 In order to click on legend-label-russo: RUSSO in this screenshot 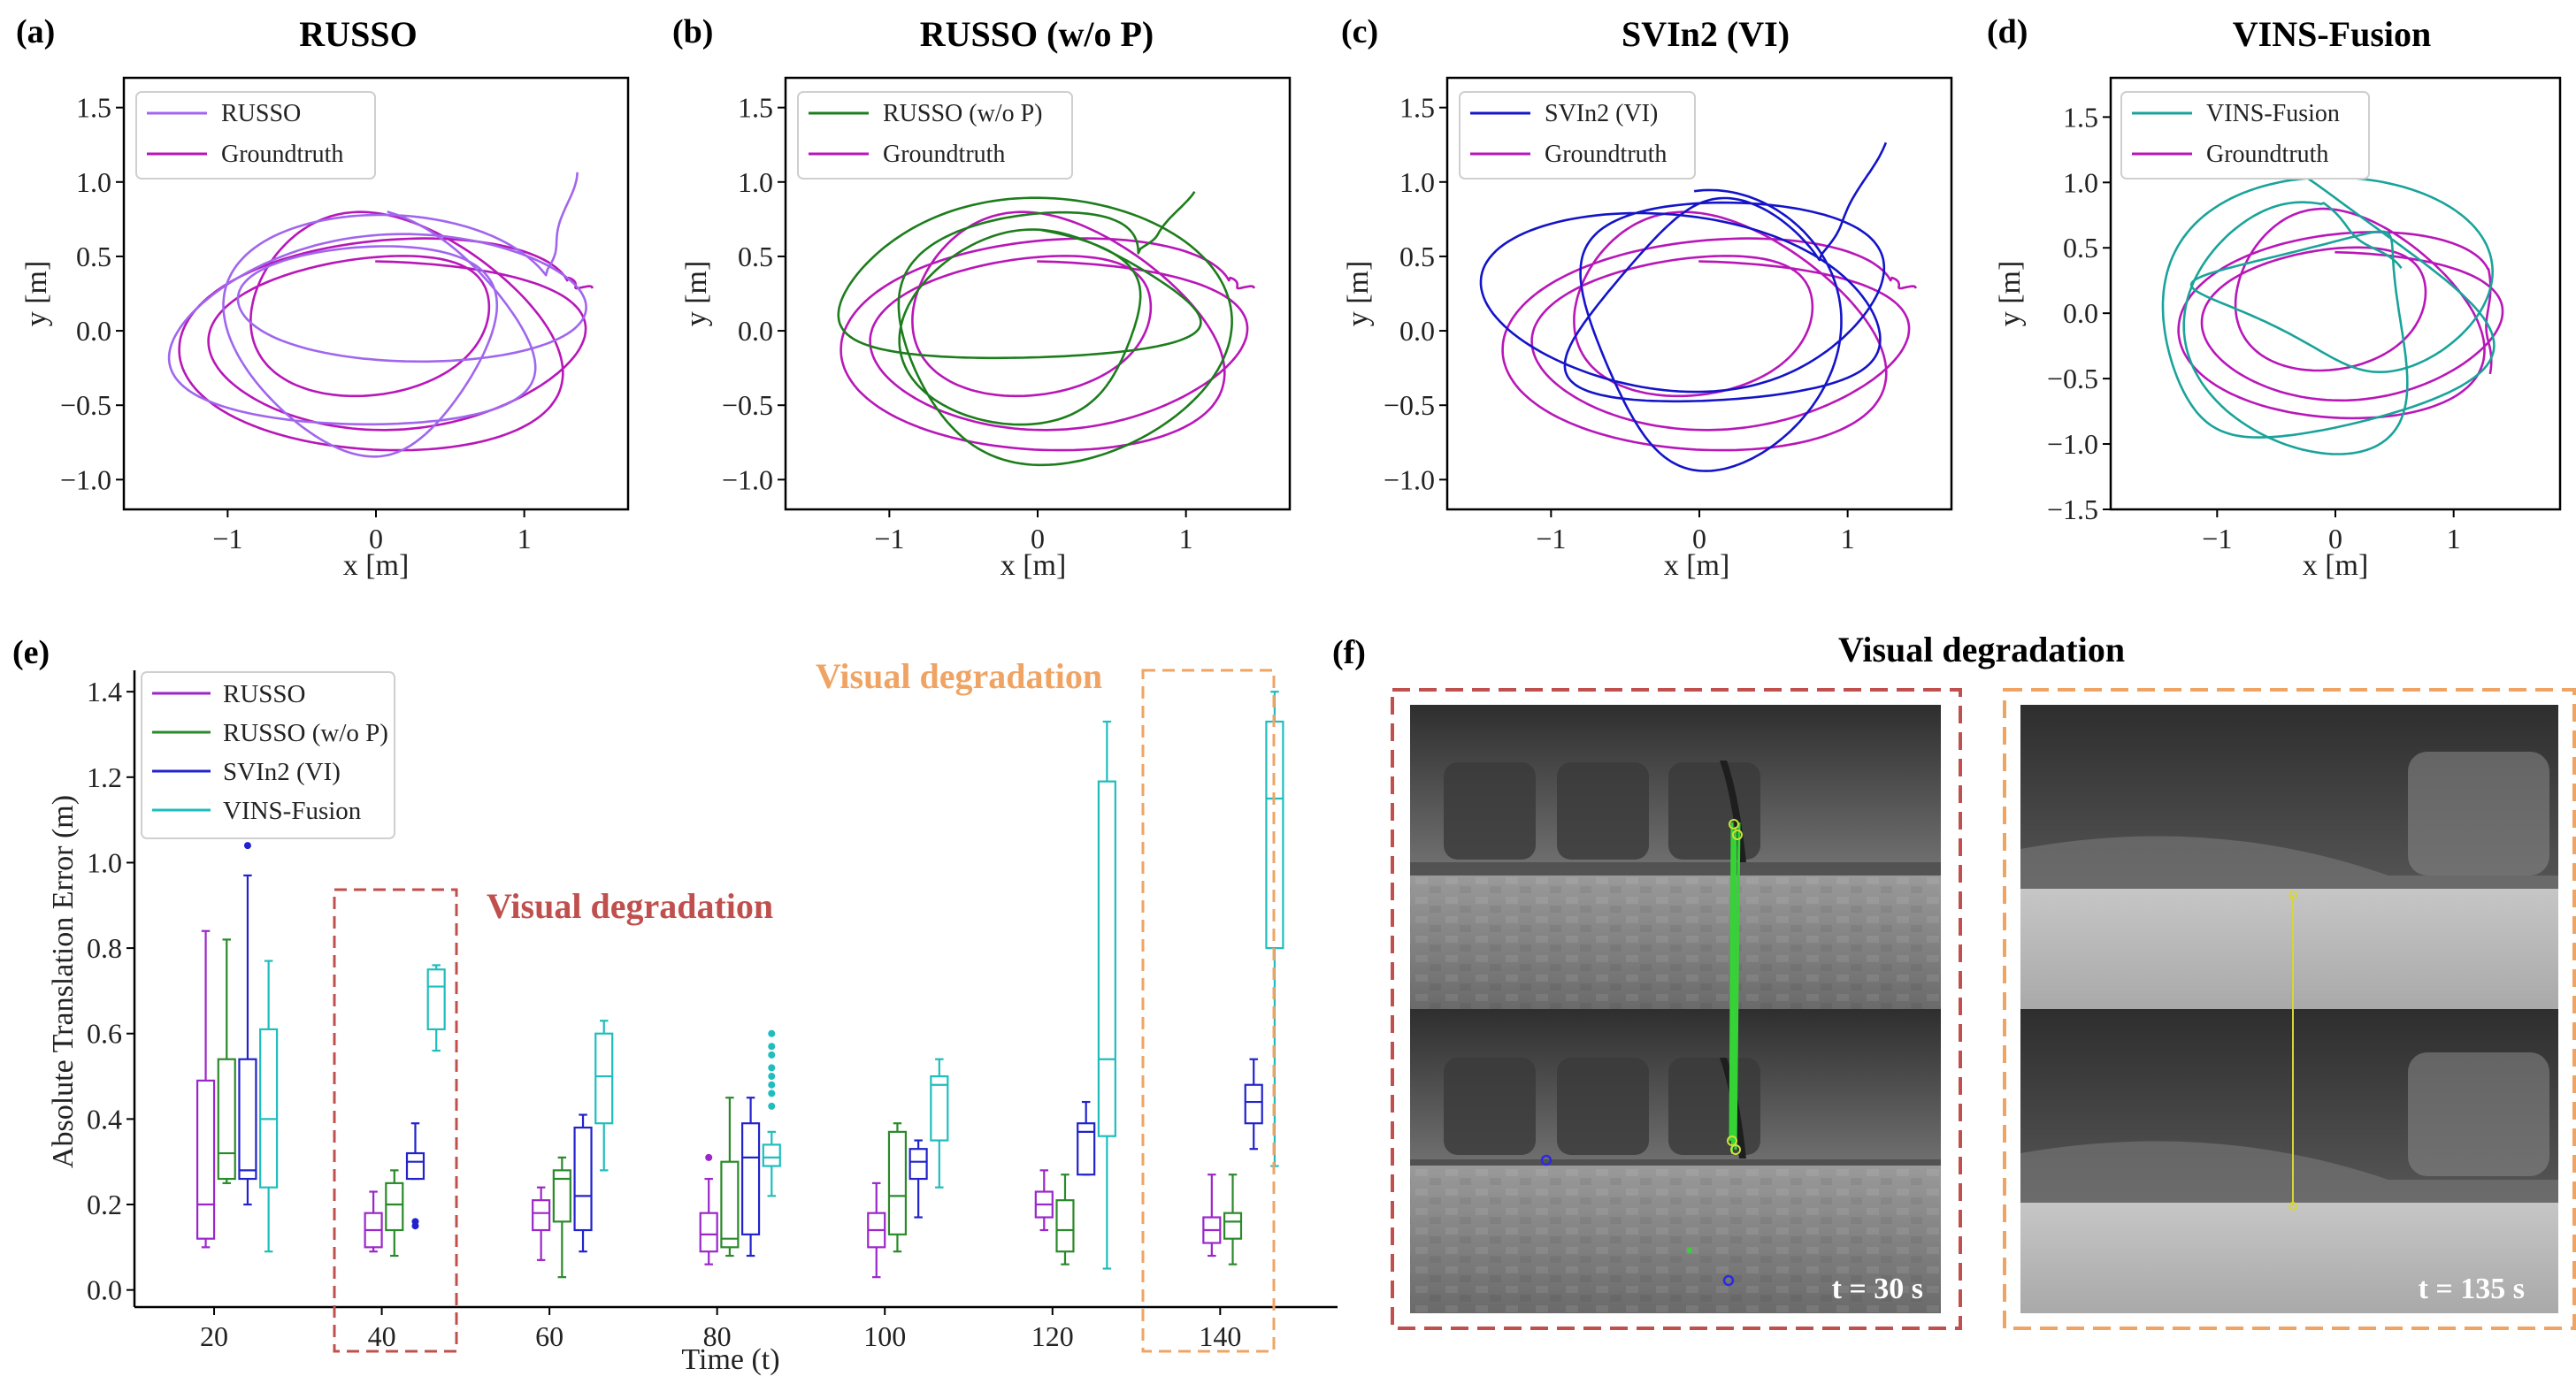, I will do `click(264, 694)`.